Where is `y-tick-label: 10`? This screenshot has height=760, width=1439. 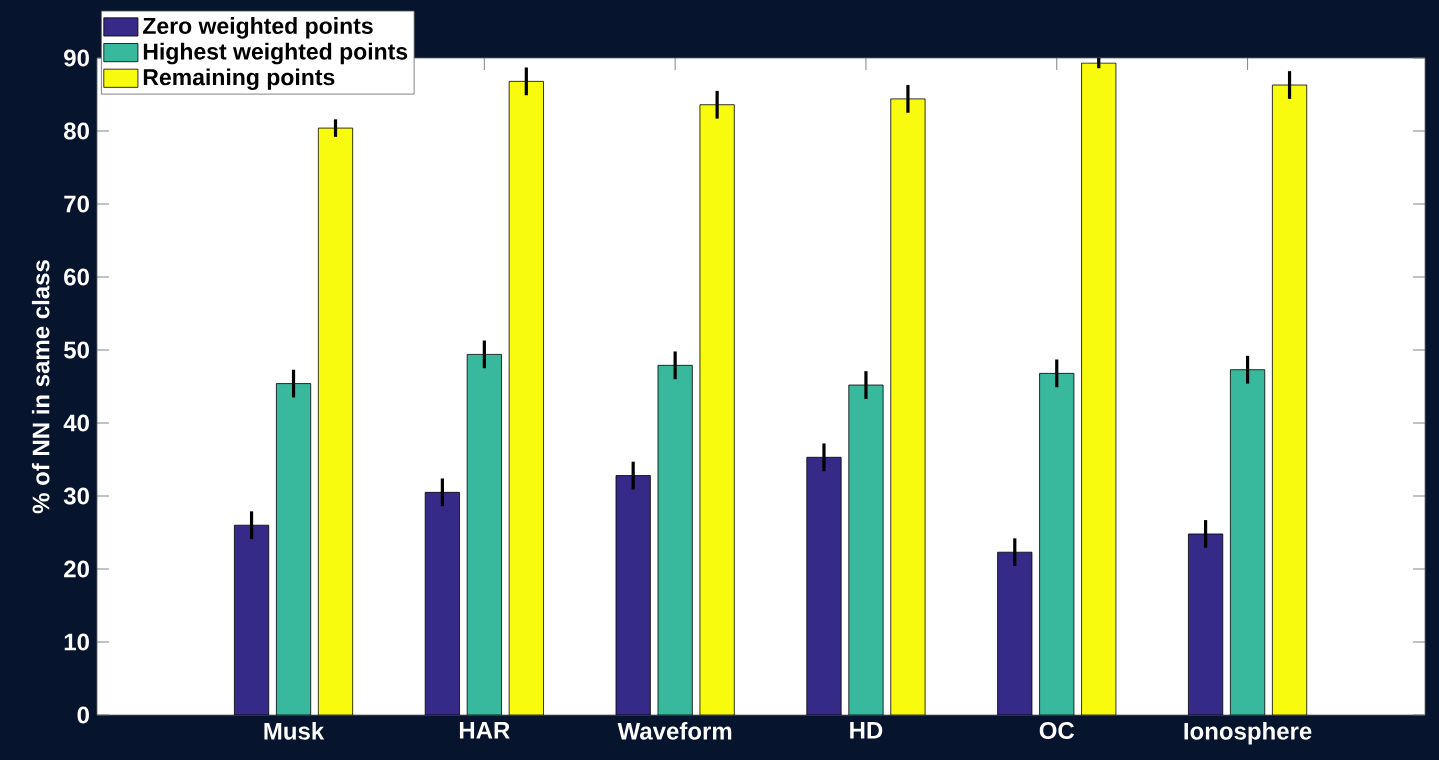 y-tick-label: 10 is located at coordinates (76, 642).